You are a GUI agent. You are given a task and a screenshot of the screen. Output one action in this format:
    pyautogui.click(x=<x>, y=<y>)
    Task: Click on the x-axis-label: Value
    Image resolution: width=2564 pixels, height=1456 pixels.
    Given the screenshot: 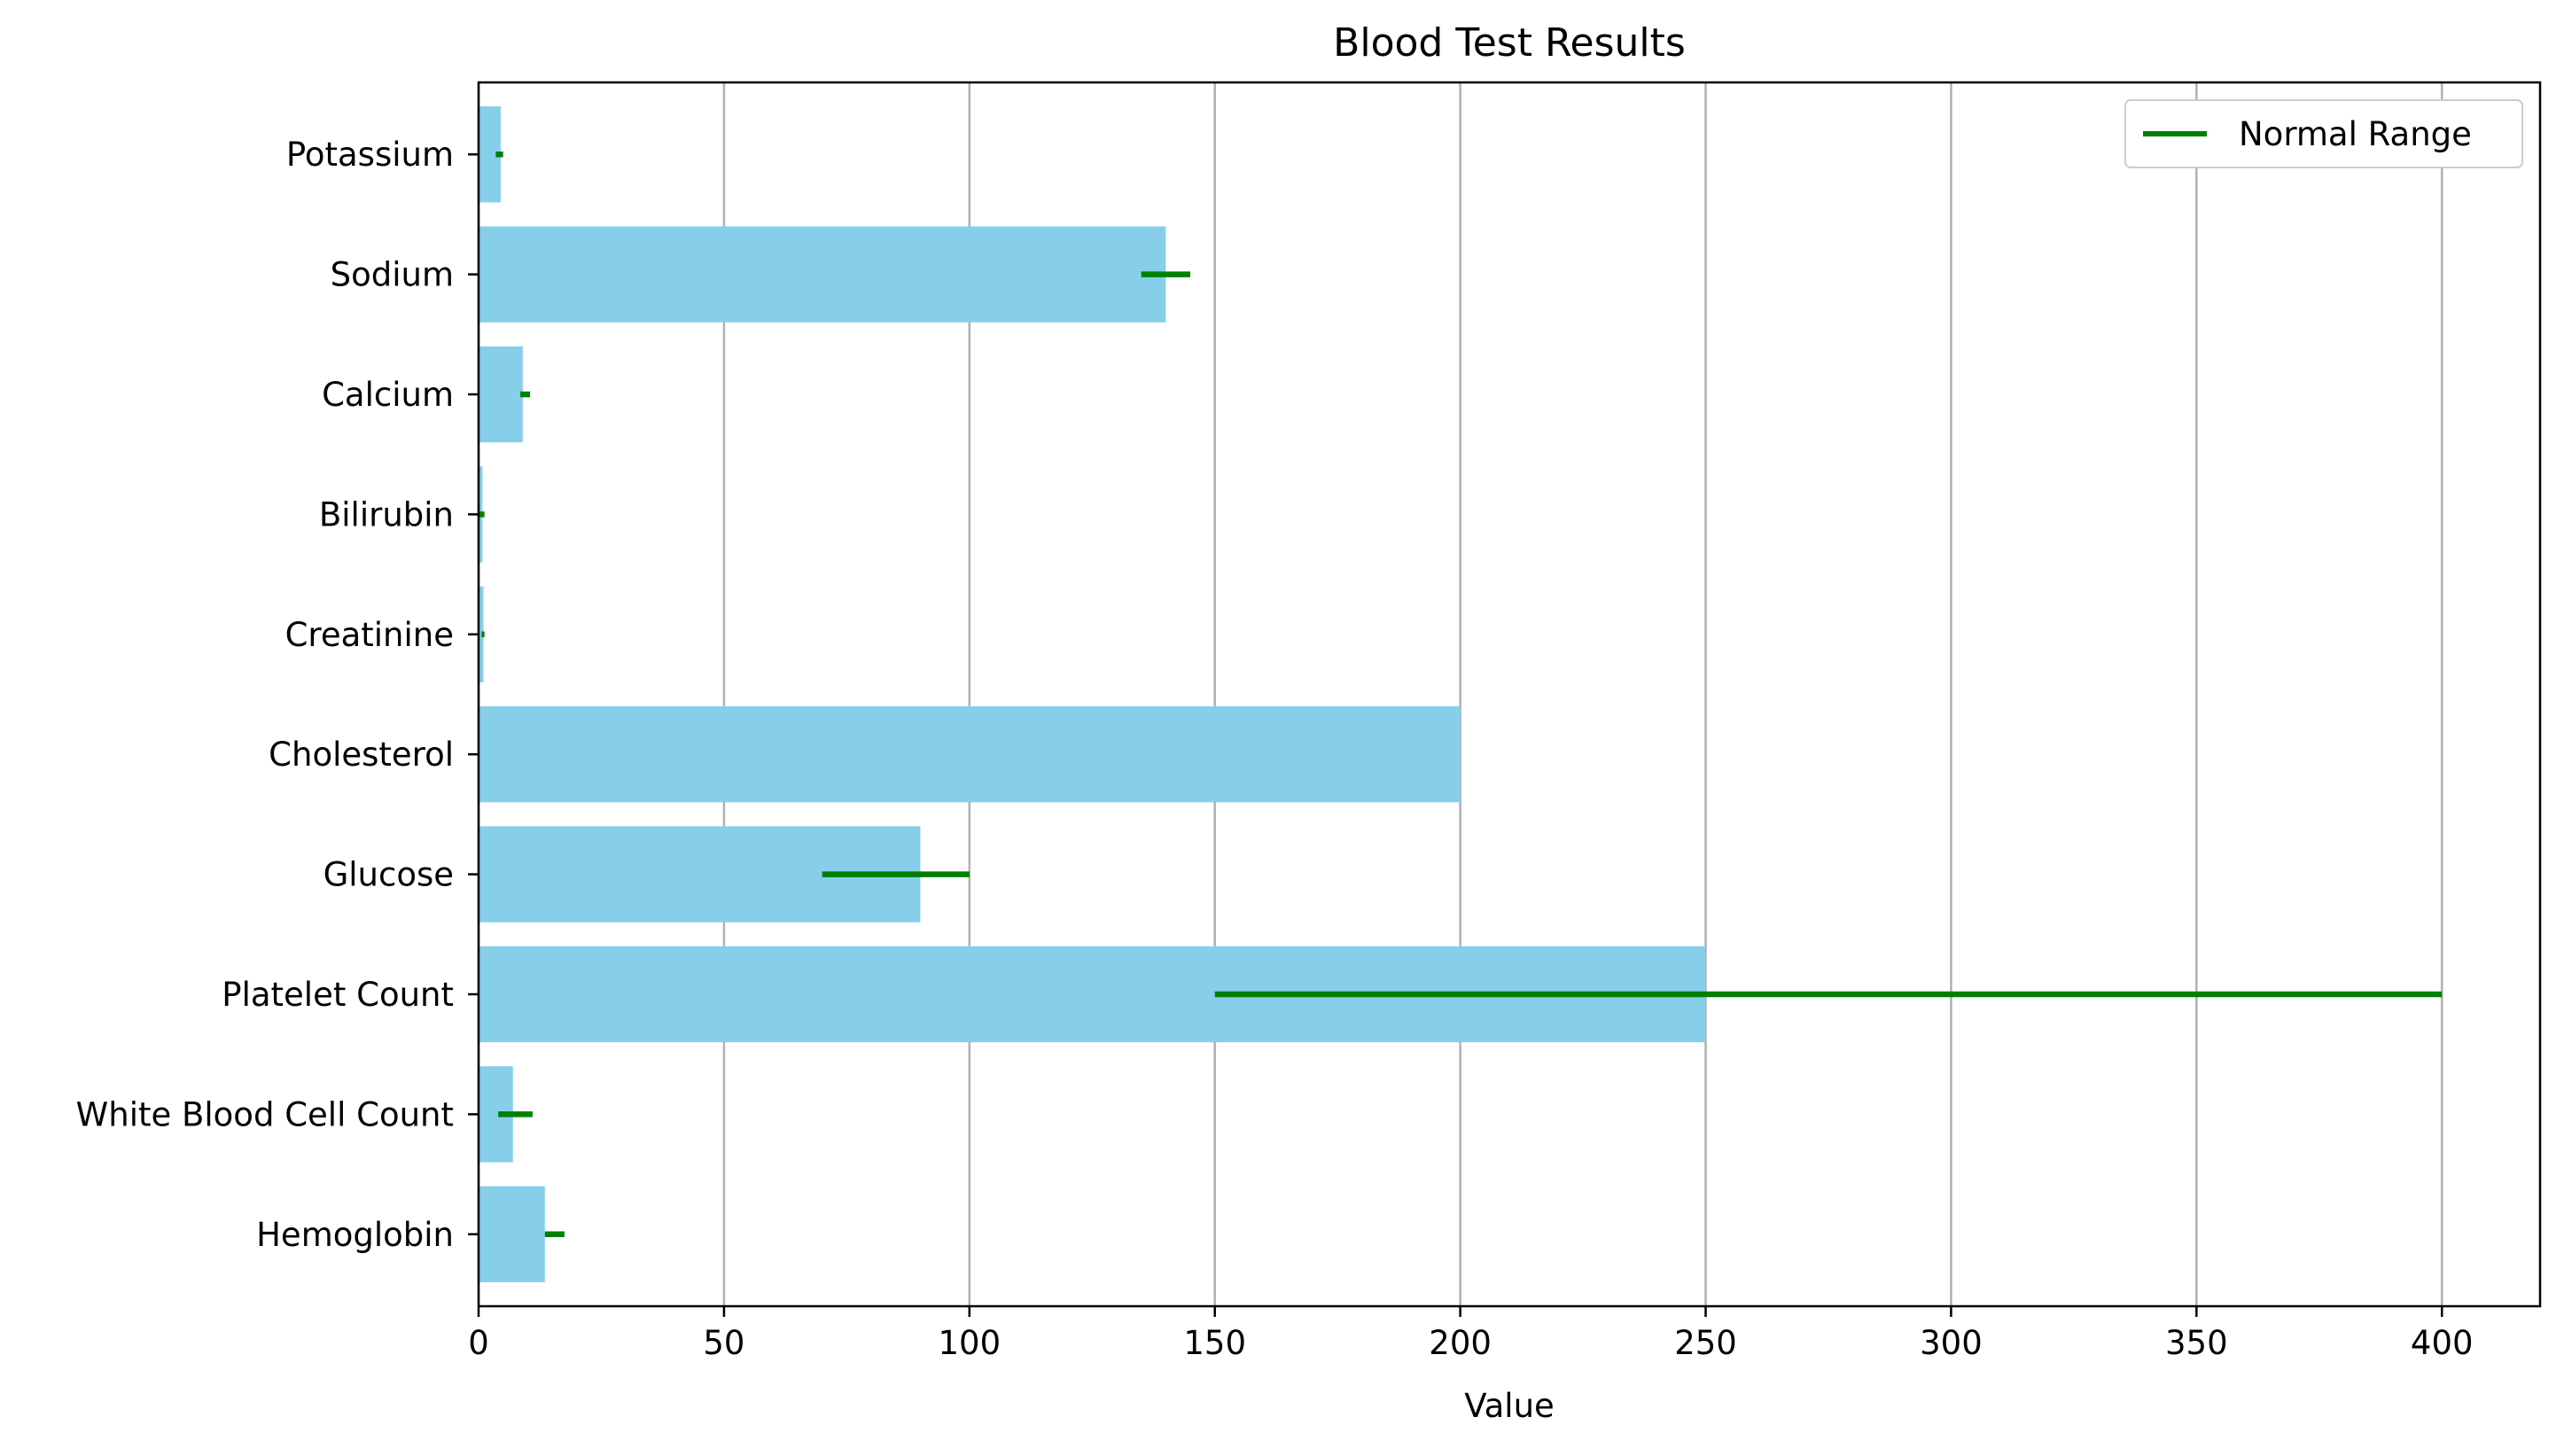 What is the action you would take?
    pyautogui.click(x=1509, y=1406)
    